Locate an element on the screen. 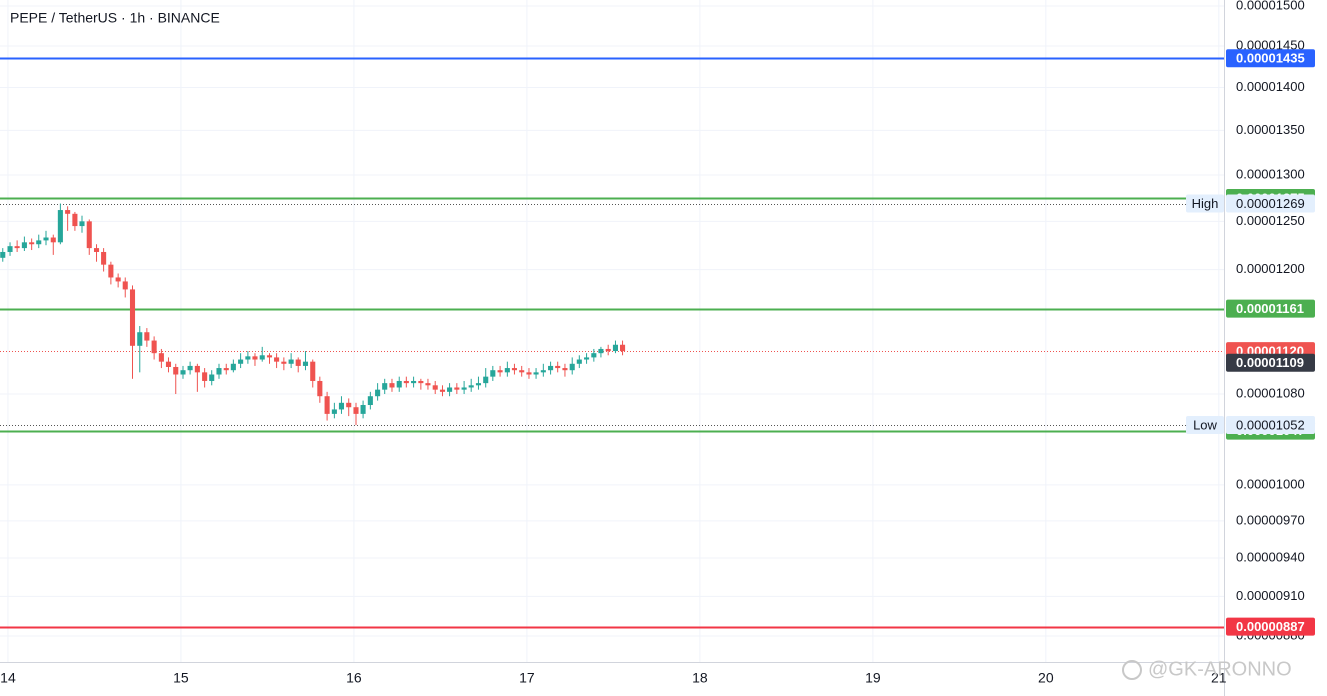 The image size is (1327, 696). y-tick-label: 0.00001300 is located at coordinates (1270, 173).